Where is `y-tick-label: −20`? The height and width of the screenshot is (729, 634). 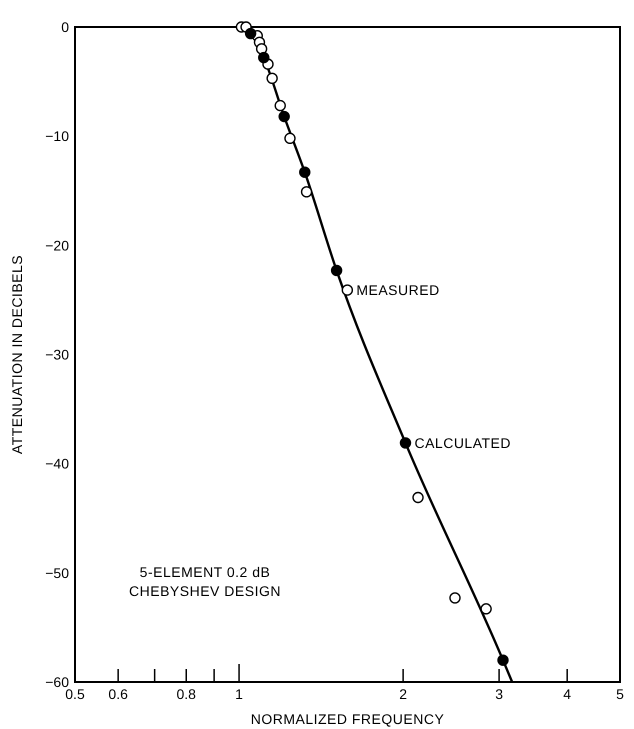
y-tick-label: −20 is located at coordinates (57, 245).